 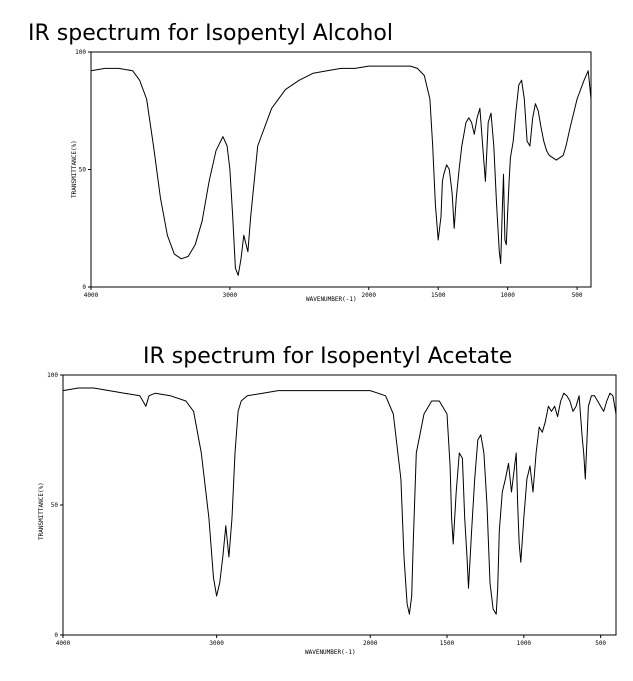 I want to click on chart-title: IR spectrum for Isopentyl Alcohol, so click(x=210, y=33).